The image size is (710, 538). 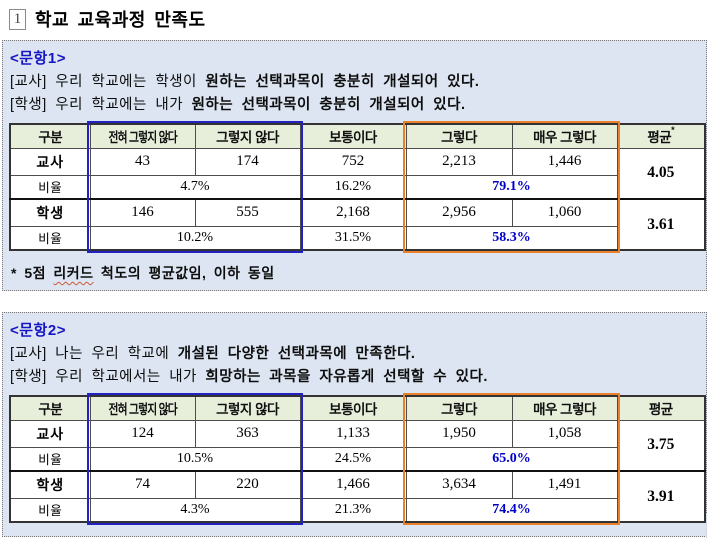 I want to click on average-footnote-marker: *, so click(x=673, y=130).